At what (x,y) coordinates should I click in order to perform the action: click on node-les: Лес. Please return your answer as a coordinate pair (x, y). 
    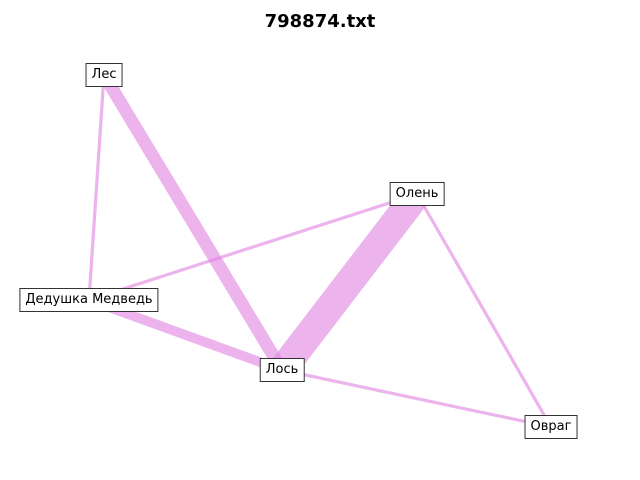
    Looking at the image, I should click on (104, 75).